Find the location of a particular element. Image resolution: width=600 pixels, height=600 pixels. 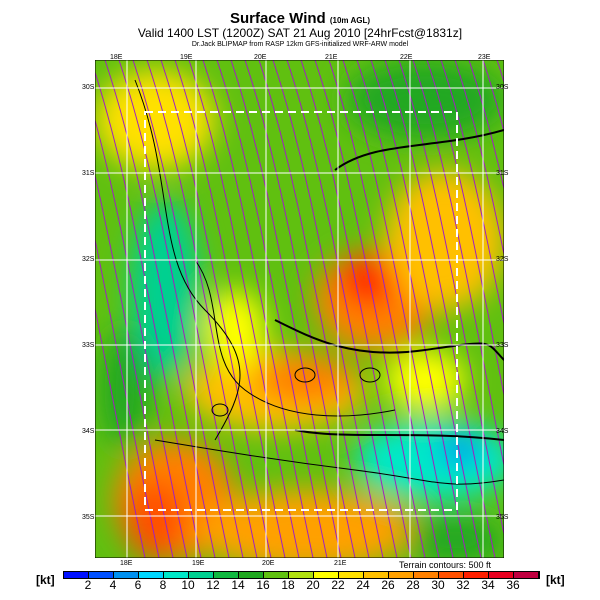

unit-right: [kt] is located at coordinates (555, 580).